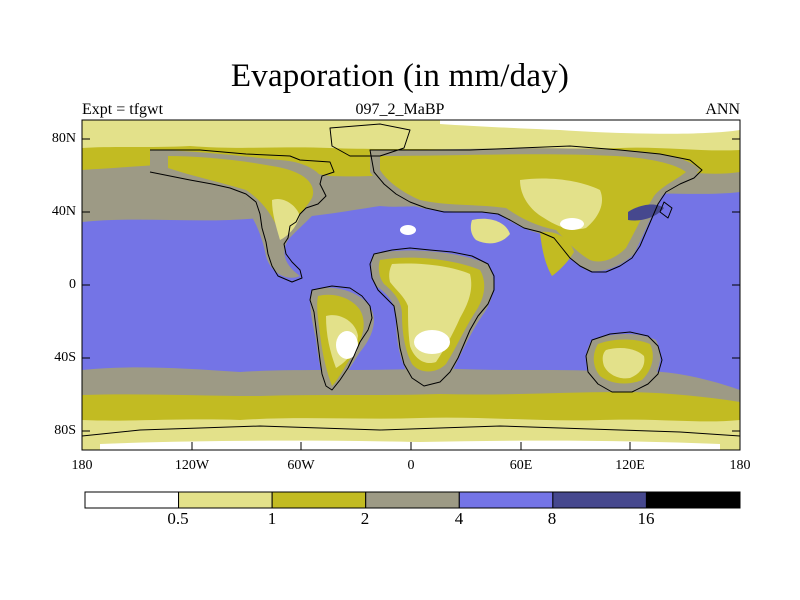  What do you see at coordinates (123, 109) in the screenshot?
I see `experiment-label: Expt = tfgwt` at bounding box center [123, 109].